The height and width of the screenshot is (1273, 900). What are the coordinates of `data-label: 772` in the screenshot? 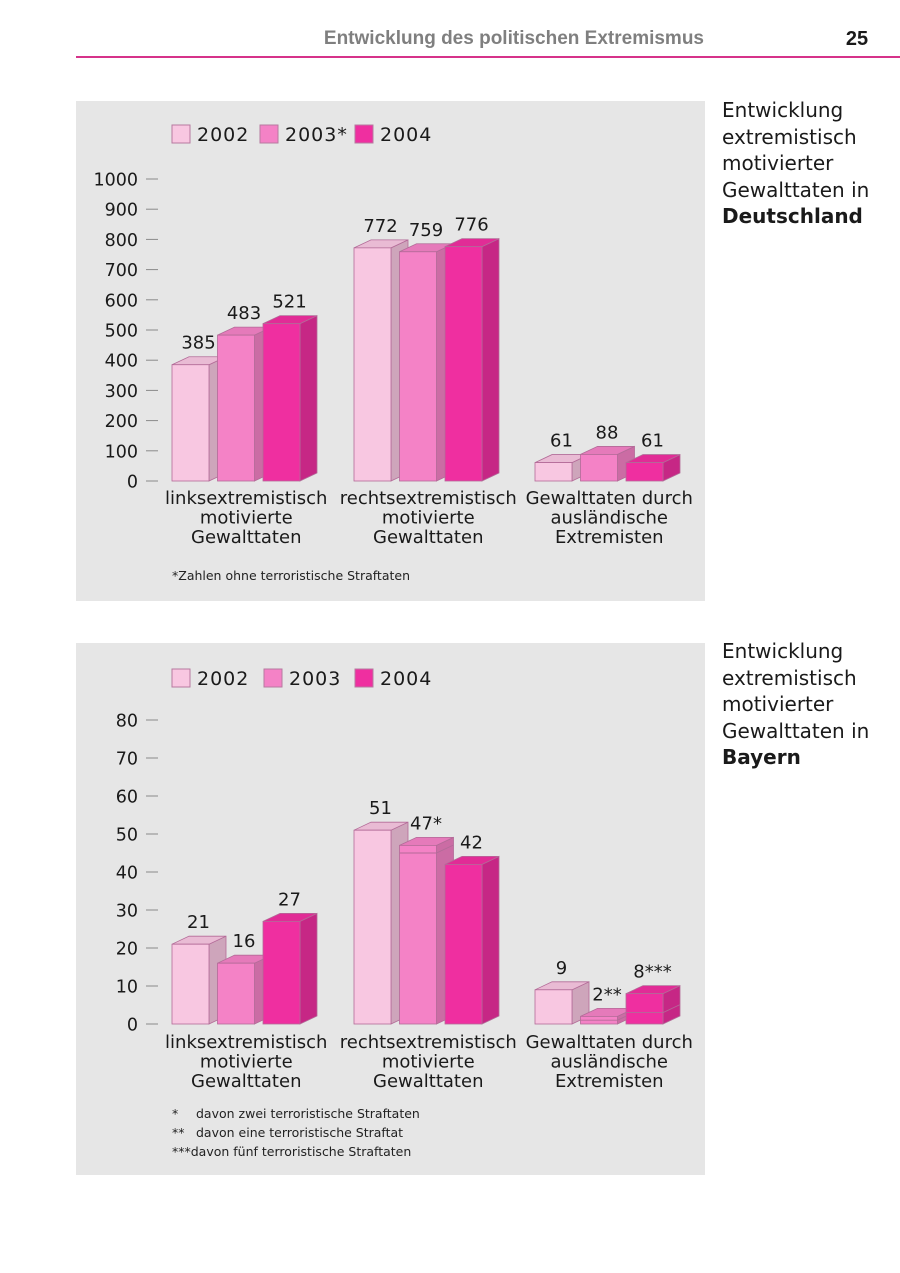 It's located at (380, 226).